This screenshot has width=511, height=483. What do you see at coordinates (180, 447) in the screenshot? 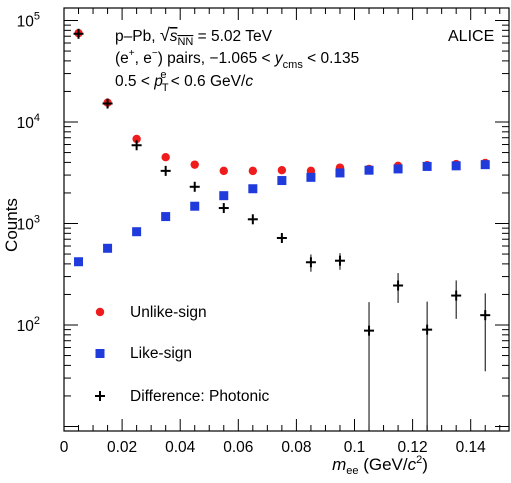
I see `x-tick-label: 0.04` at bounding box center [180, 447].